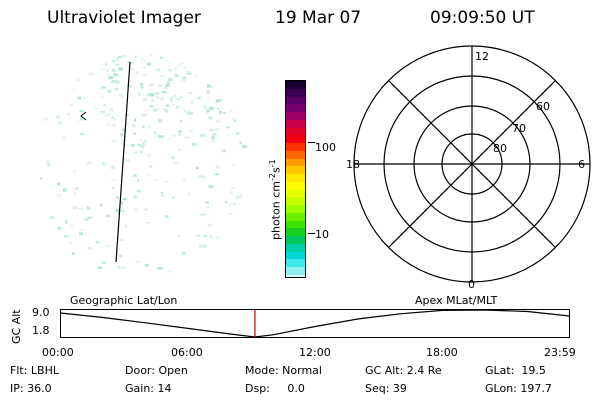 The height and width of the screenshot is (400, 600). What do you see at coordinates (515, 370) in the screenshot?
I see `footer-field: GLat: 19.5` at bounding box center [515, 370].